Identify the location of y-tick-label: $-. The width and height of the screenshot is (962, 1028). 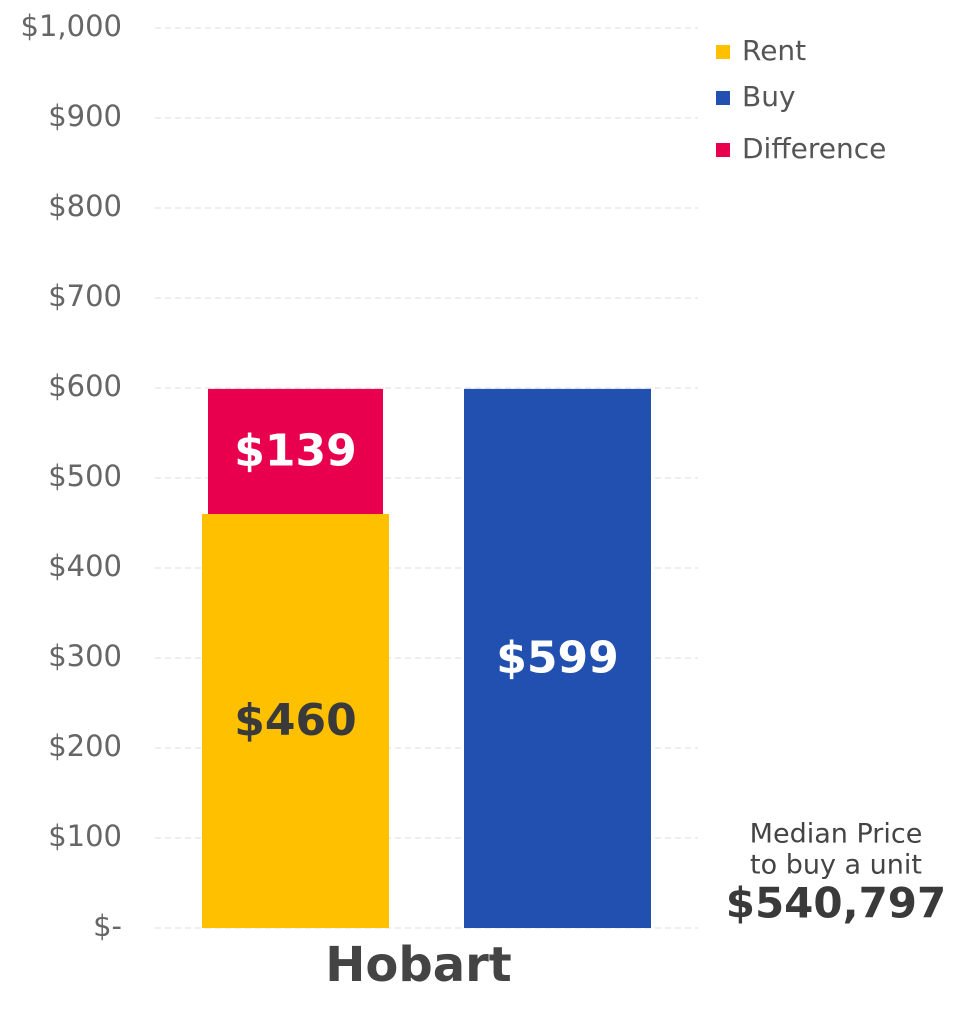
(107, 926).